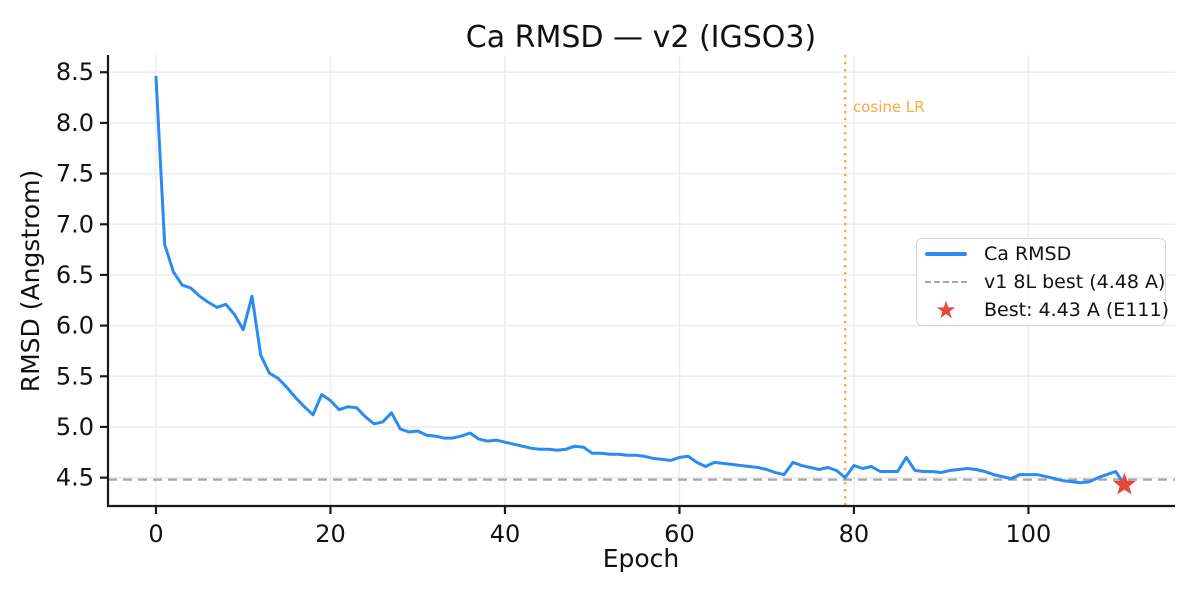  What do you see at coordinates (641, 37) in the screenshot?
I see `chart-title: Ca RMSD — v2 (IGSO3)` at bounding box center [641, 37].